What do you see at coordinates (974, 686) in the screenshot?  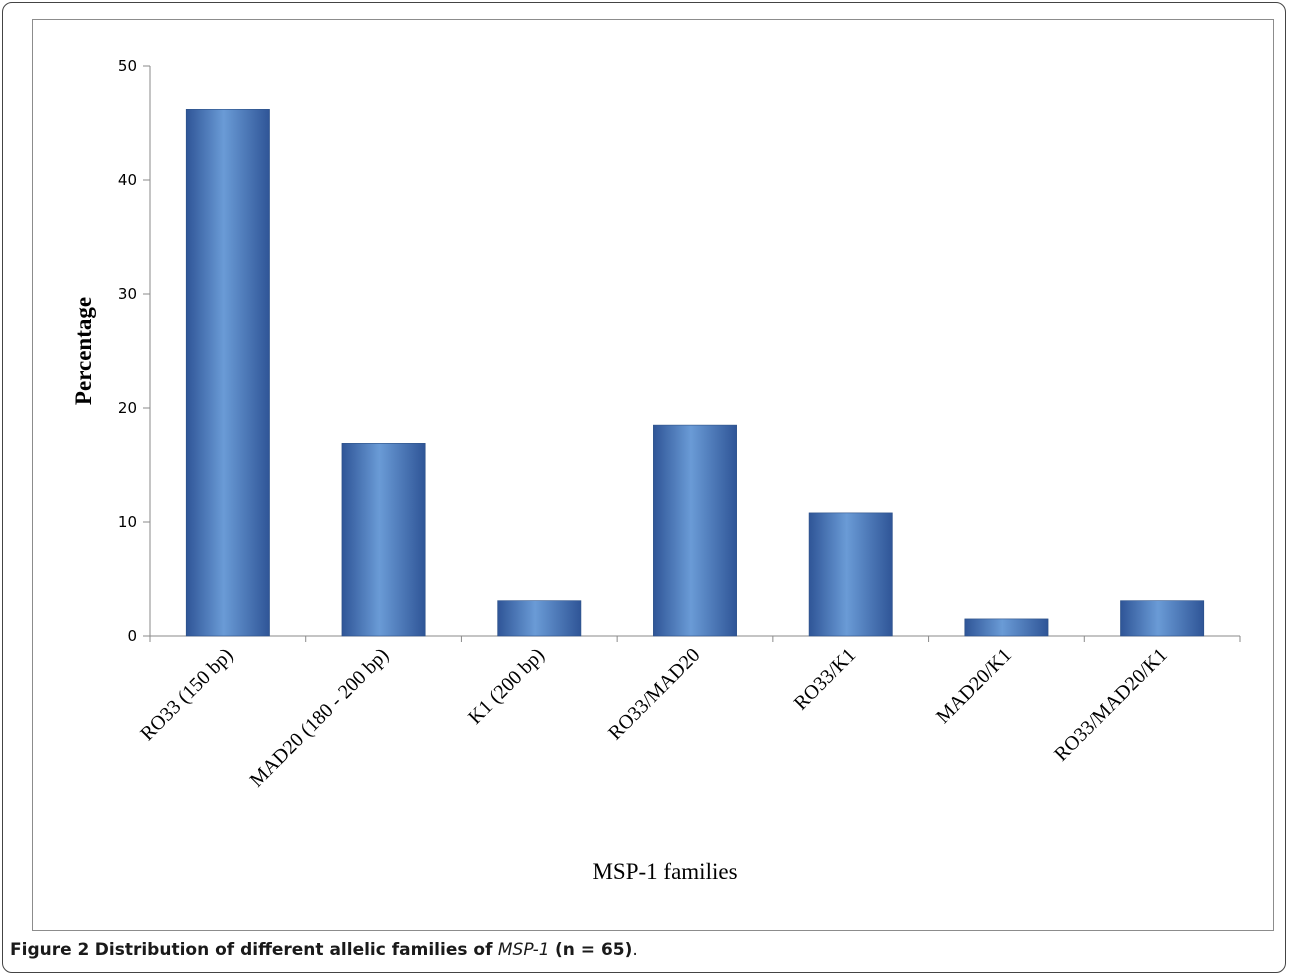 I see `x-tick-label: MAD20/K1` at bounding box center [974, 686].